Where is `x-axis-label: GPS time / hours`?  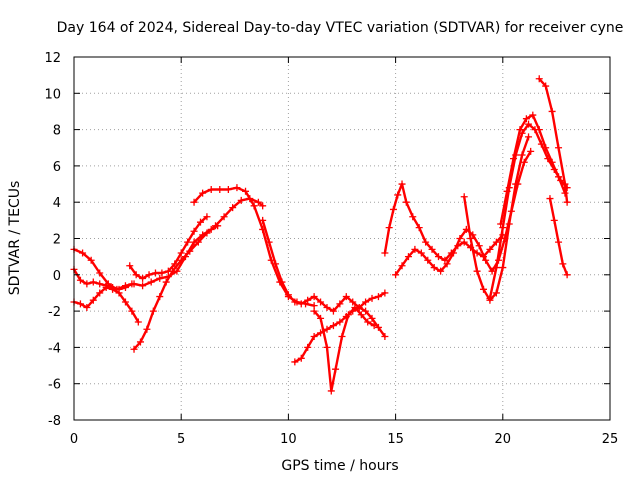
x-axis-label: GPS time / hours is located at coordinates (339, 466).